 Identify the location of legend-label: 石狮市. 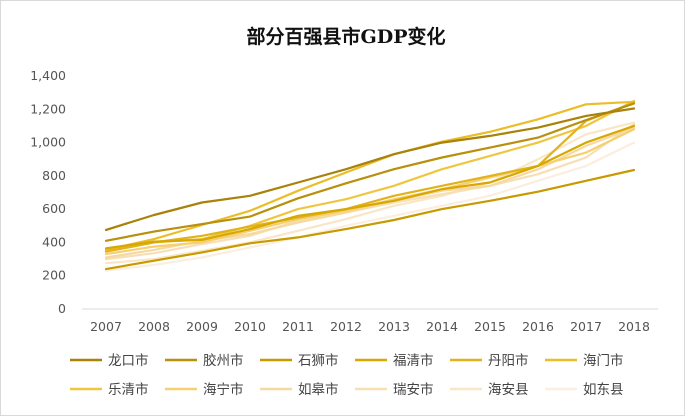
(318, 360).